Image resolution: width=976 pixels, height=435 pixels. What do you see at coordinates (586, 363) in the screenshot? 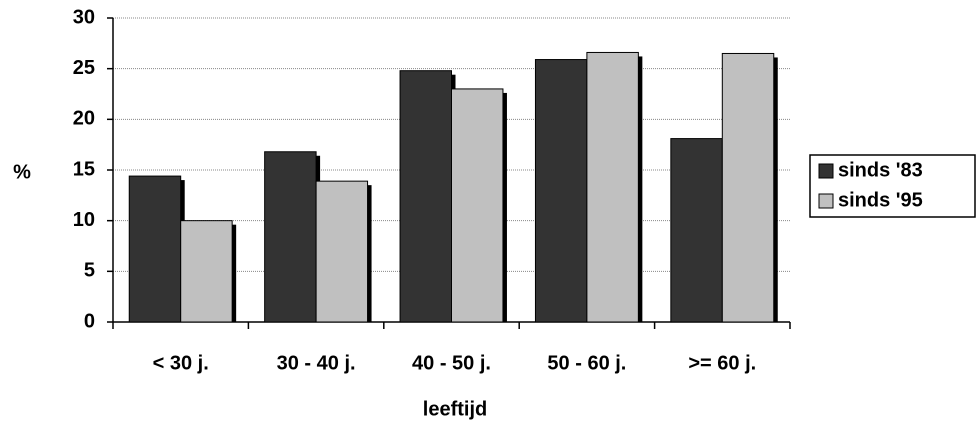
I see `x-tick-label: 50 - 60 j.` at bounding box center [586, 363].